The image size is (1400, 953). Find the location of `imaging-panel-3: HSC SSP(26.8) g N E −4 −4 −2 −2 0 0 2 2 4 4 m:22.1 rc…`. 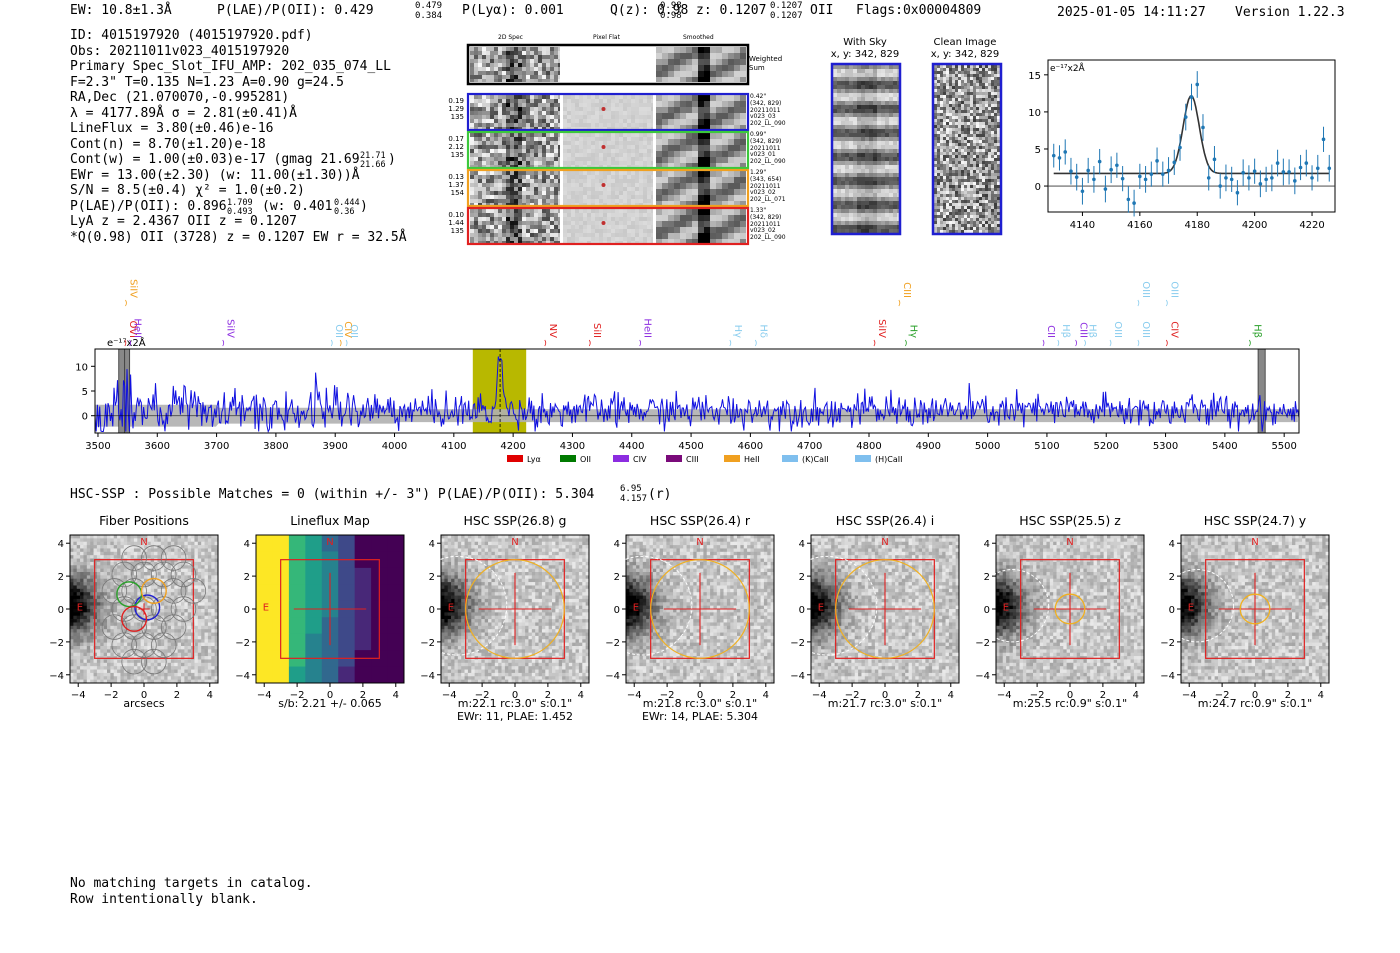

imaging-panel-3: HSC SSP(26.8) g N E −4 −4 −2 −2 0 0 2 2 4 4 m:22.1 rc… is located at coordinates (511, 620).